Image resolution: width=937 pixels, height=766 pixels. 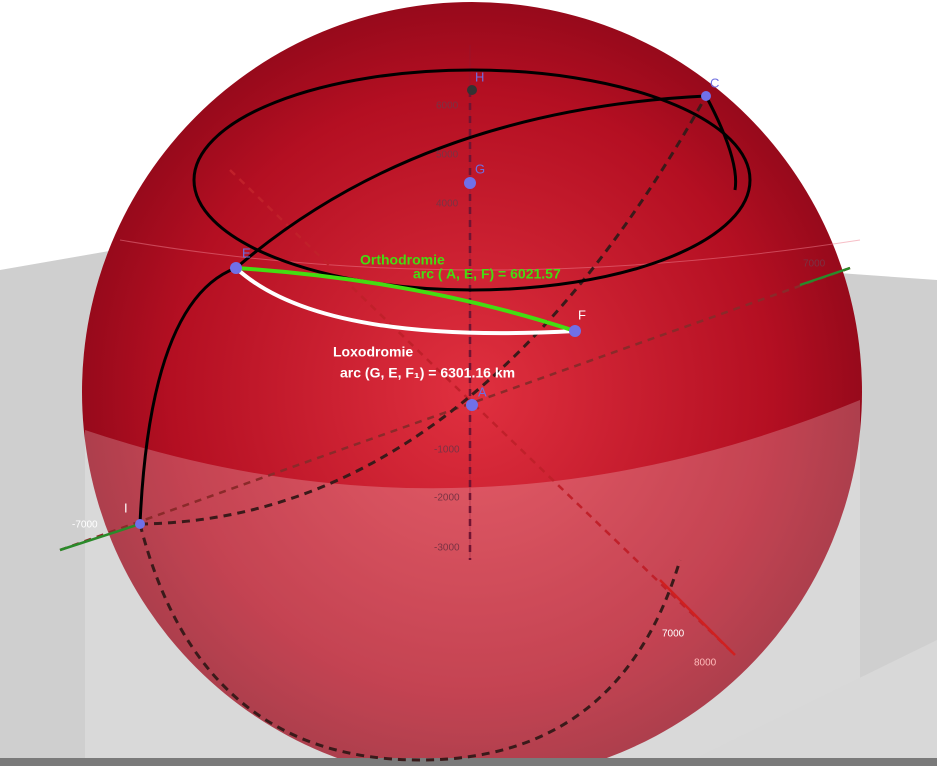 What do you see at coordinates (697, 617) in the screenshot?
I see `x-axis-pos` at bounding box center [697, 617].